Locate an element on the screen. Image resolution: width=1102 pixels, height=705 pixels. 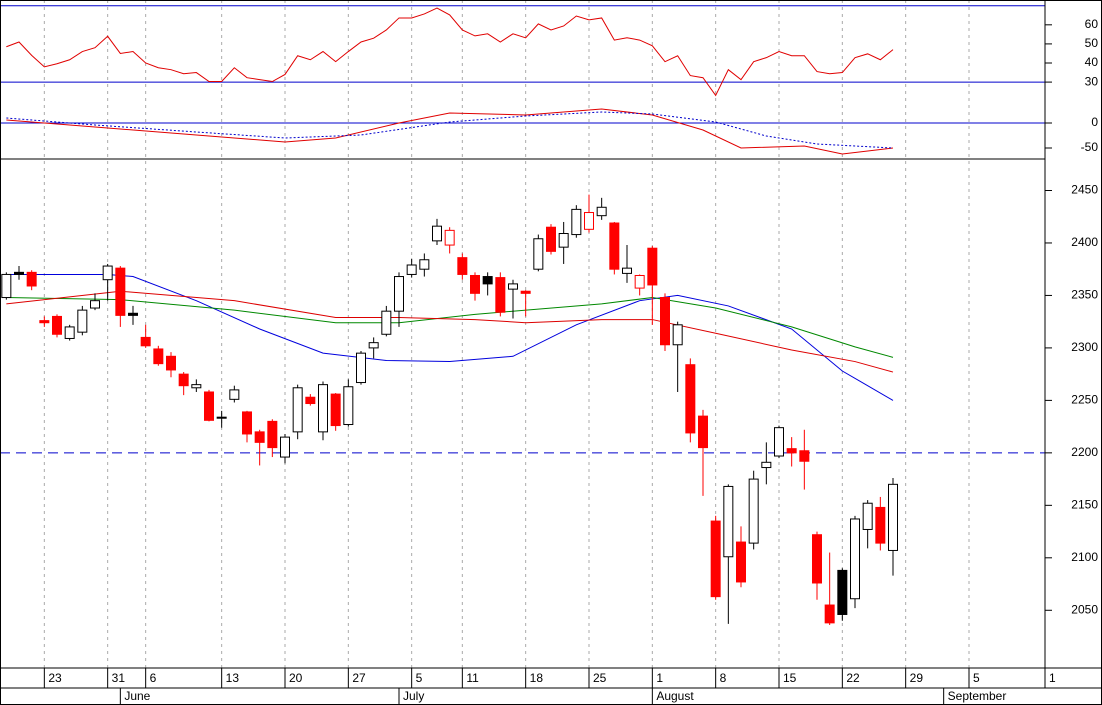
month-label: June is located at coordinates (137, 696).